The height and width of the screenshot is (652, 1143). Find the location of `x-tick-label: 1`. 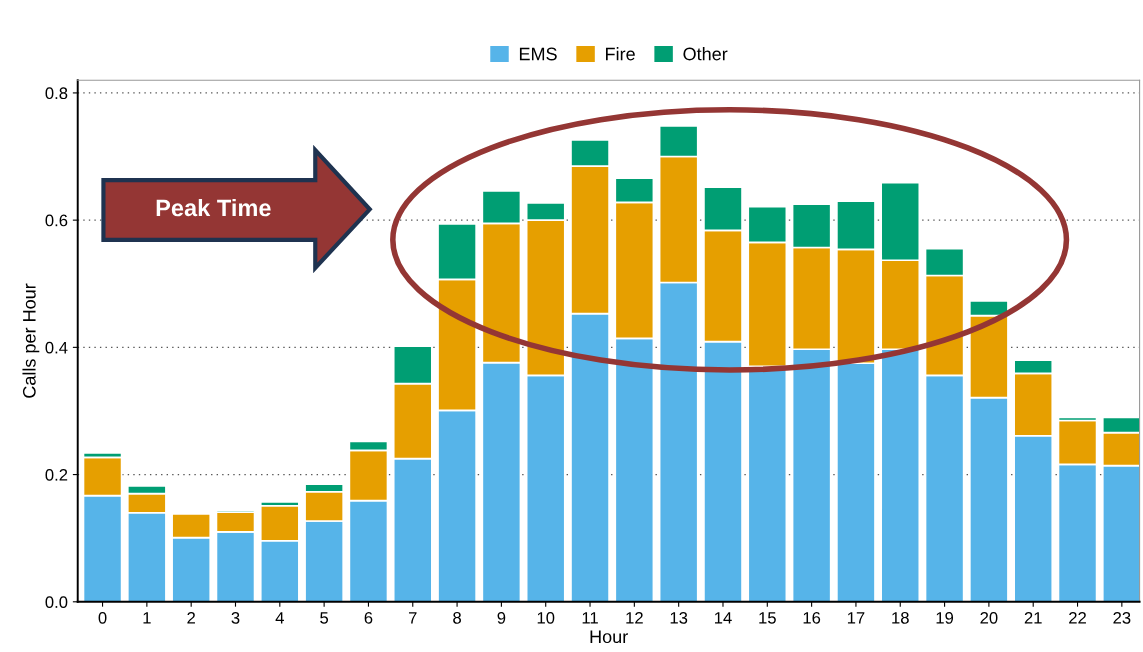

x-tick-label: 1 is located at coordinates (147, 618).